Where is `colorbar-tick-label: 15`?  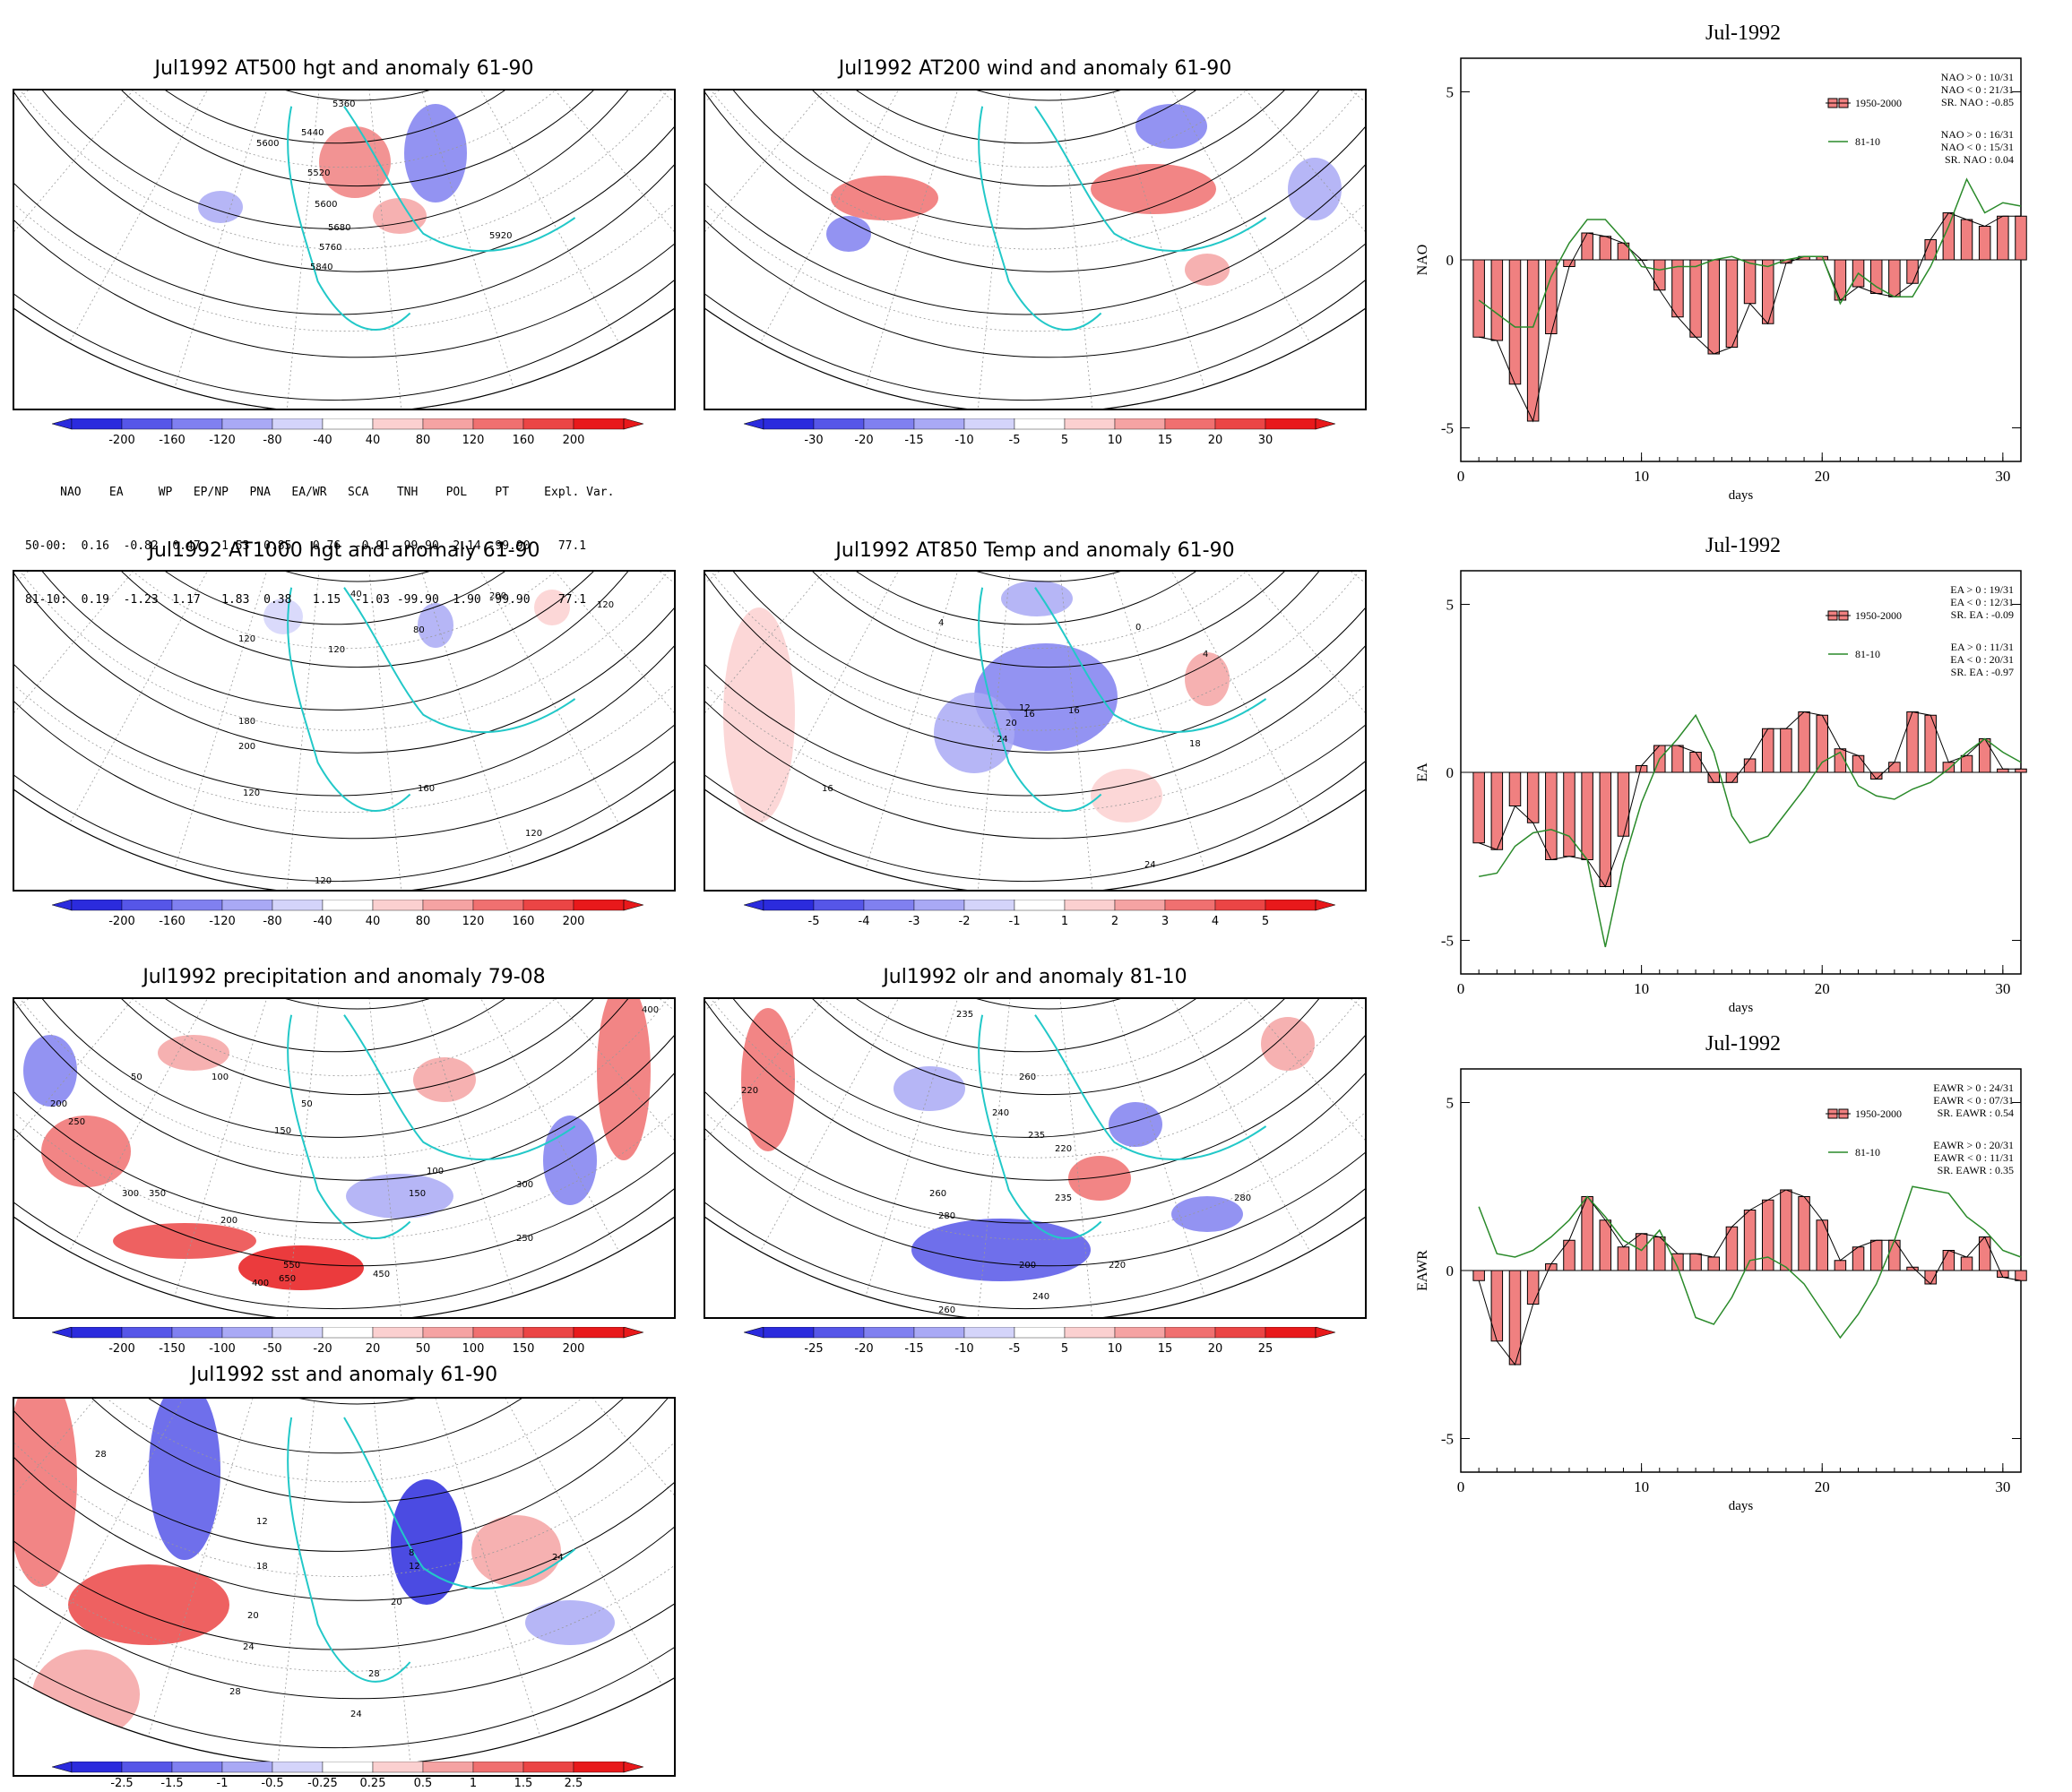 colorbar-tick-label: 15 is located at coordinates (1165, 1349).